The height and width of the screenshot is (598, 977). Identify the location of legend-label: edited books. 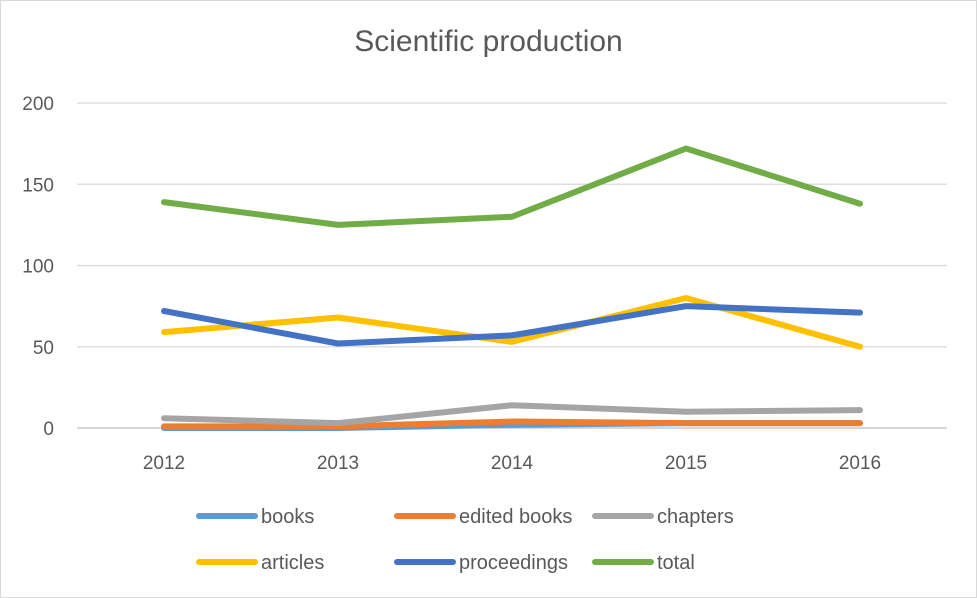
(515, 517).